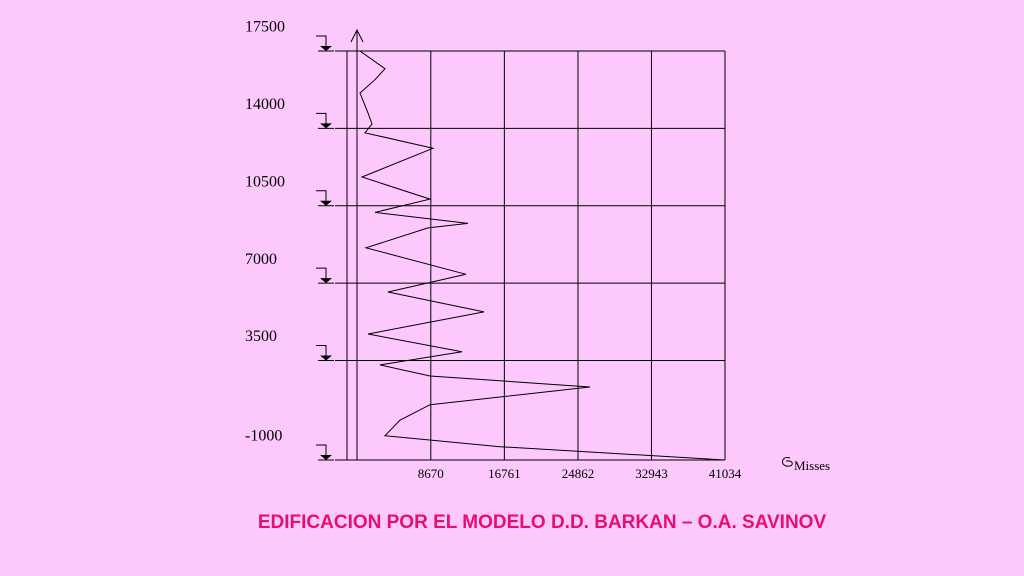 This screenshot has height=576, width=1024. Describe the element at coordinates (261, 336) in the screenshot. I see `y-tick-label: 3500` at that location.